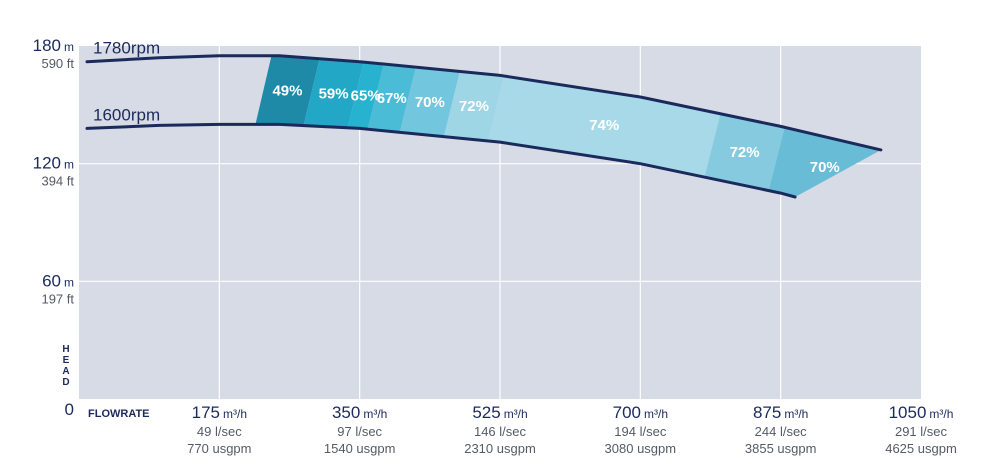  Describe the element at coordinates (921, 412) in the screenshot. I see `x-tick-label: 1050 m³/h` at that location.